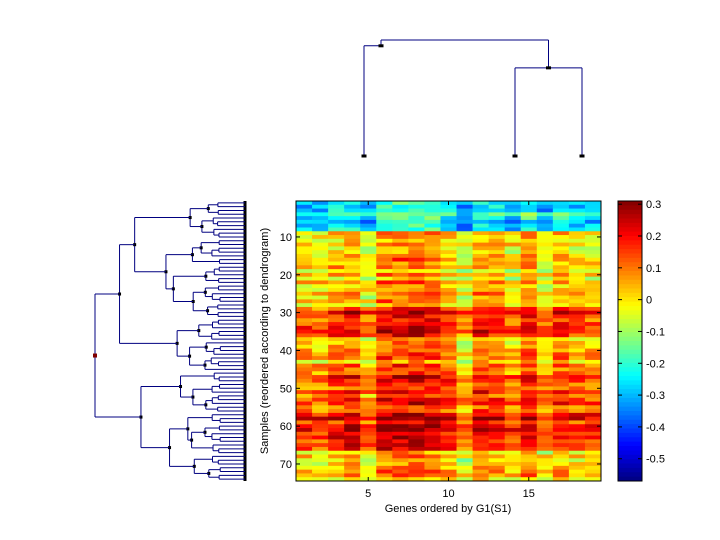  I want to click on colorbar-tick-label: -0.5, so click(655, 460).